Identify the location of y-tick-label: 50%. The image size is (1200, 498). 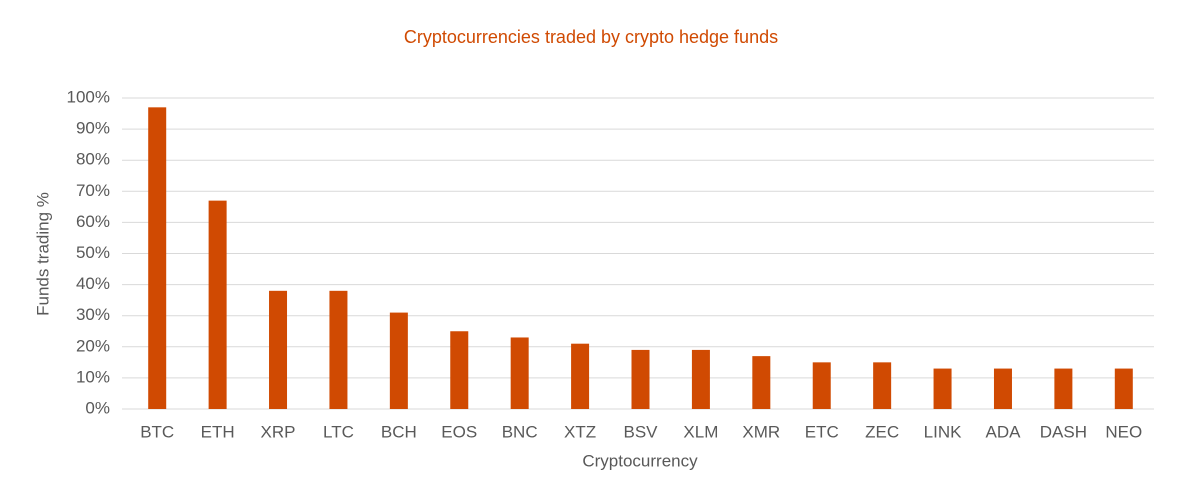
(93, 252).